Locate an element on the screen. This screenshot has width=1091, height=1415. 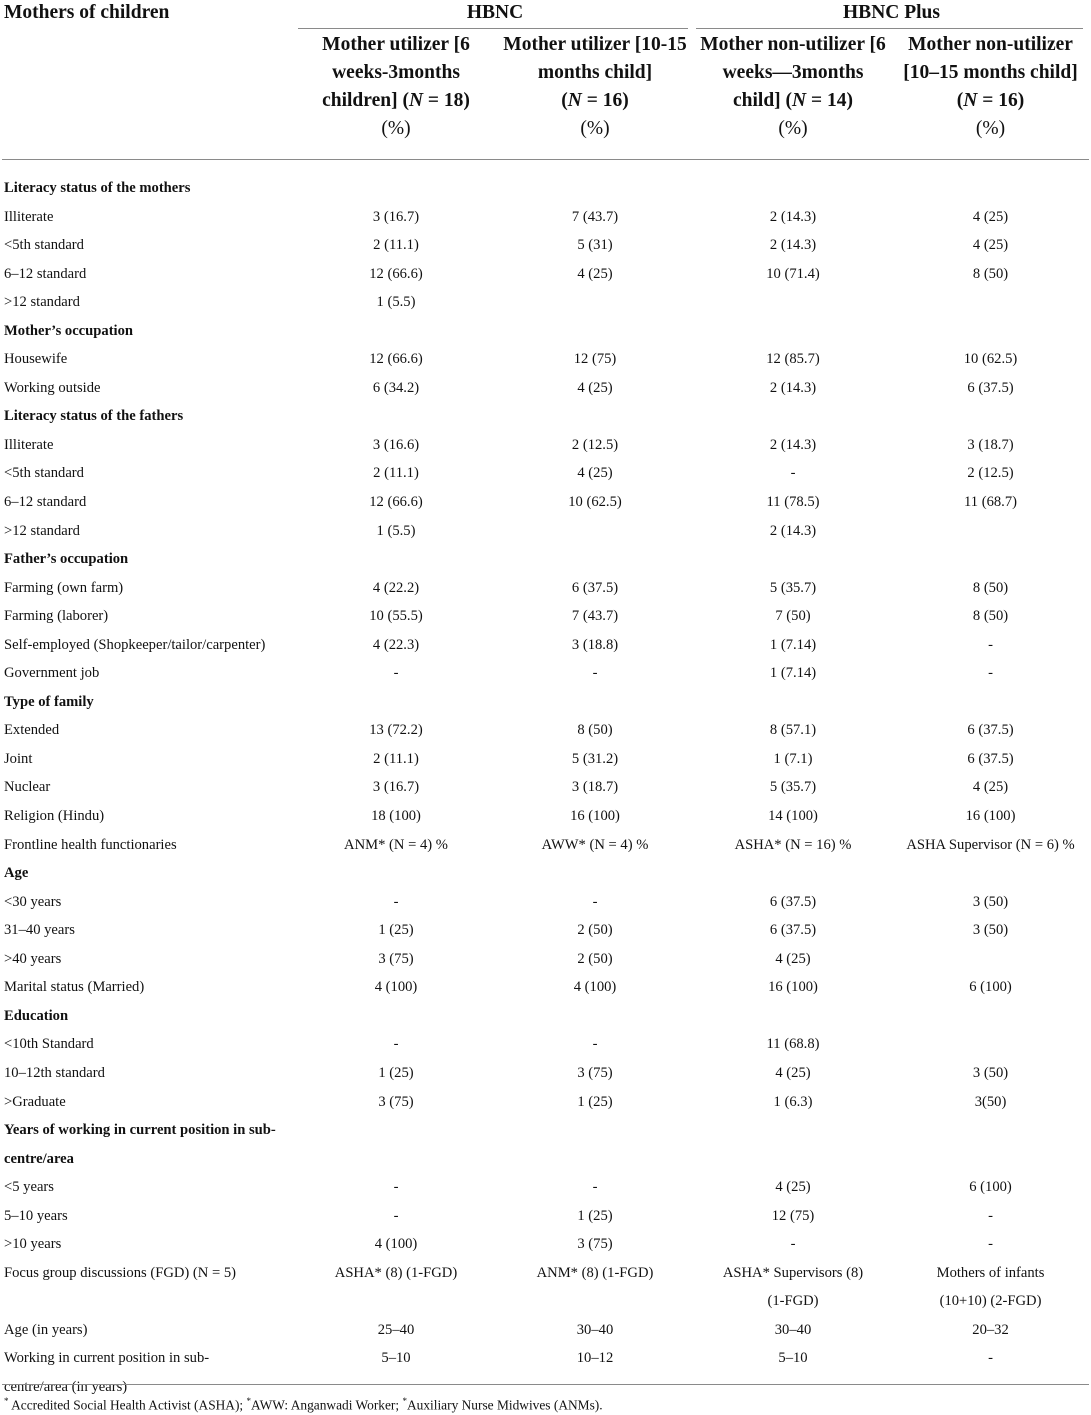
cell-col-2: 4 (100) is located at coordinates (595, 987).